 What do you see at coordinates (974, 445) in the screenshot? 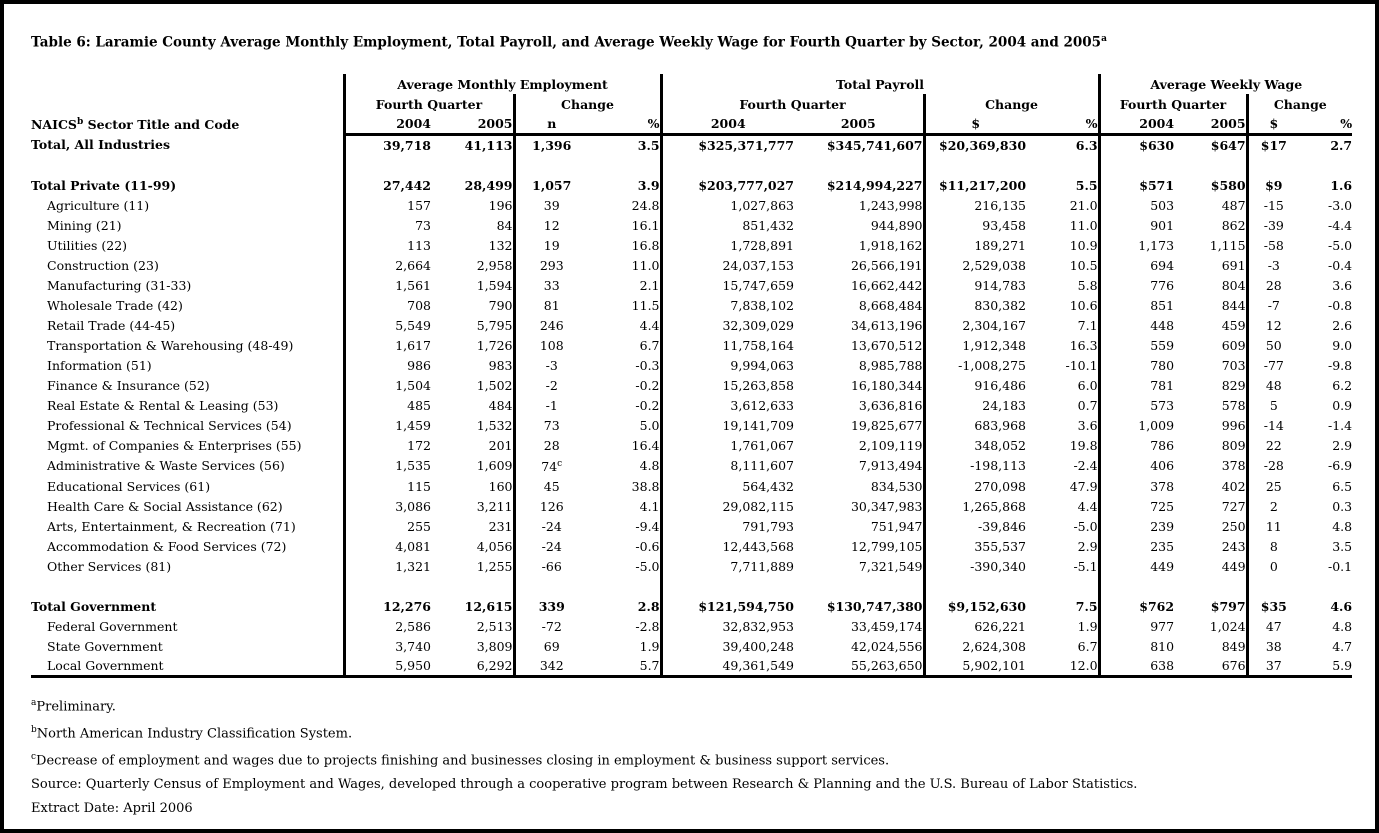
I see `value-cell: 348,052` at bounding box center [974, 445].